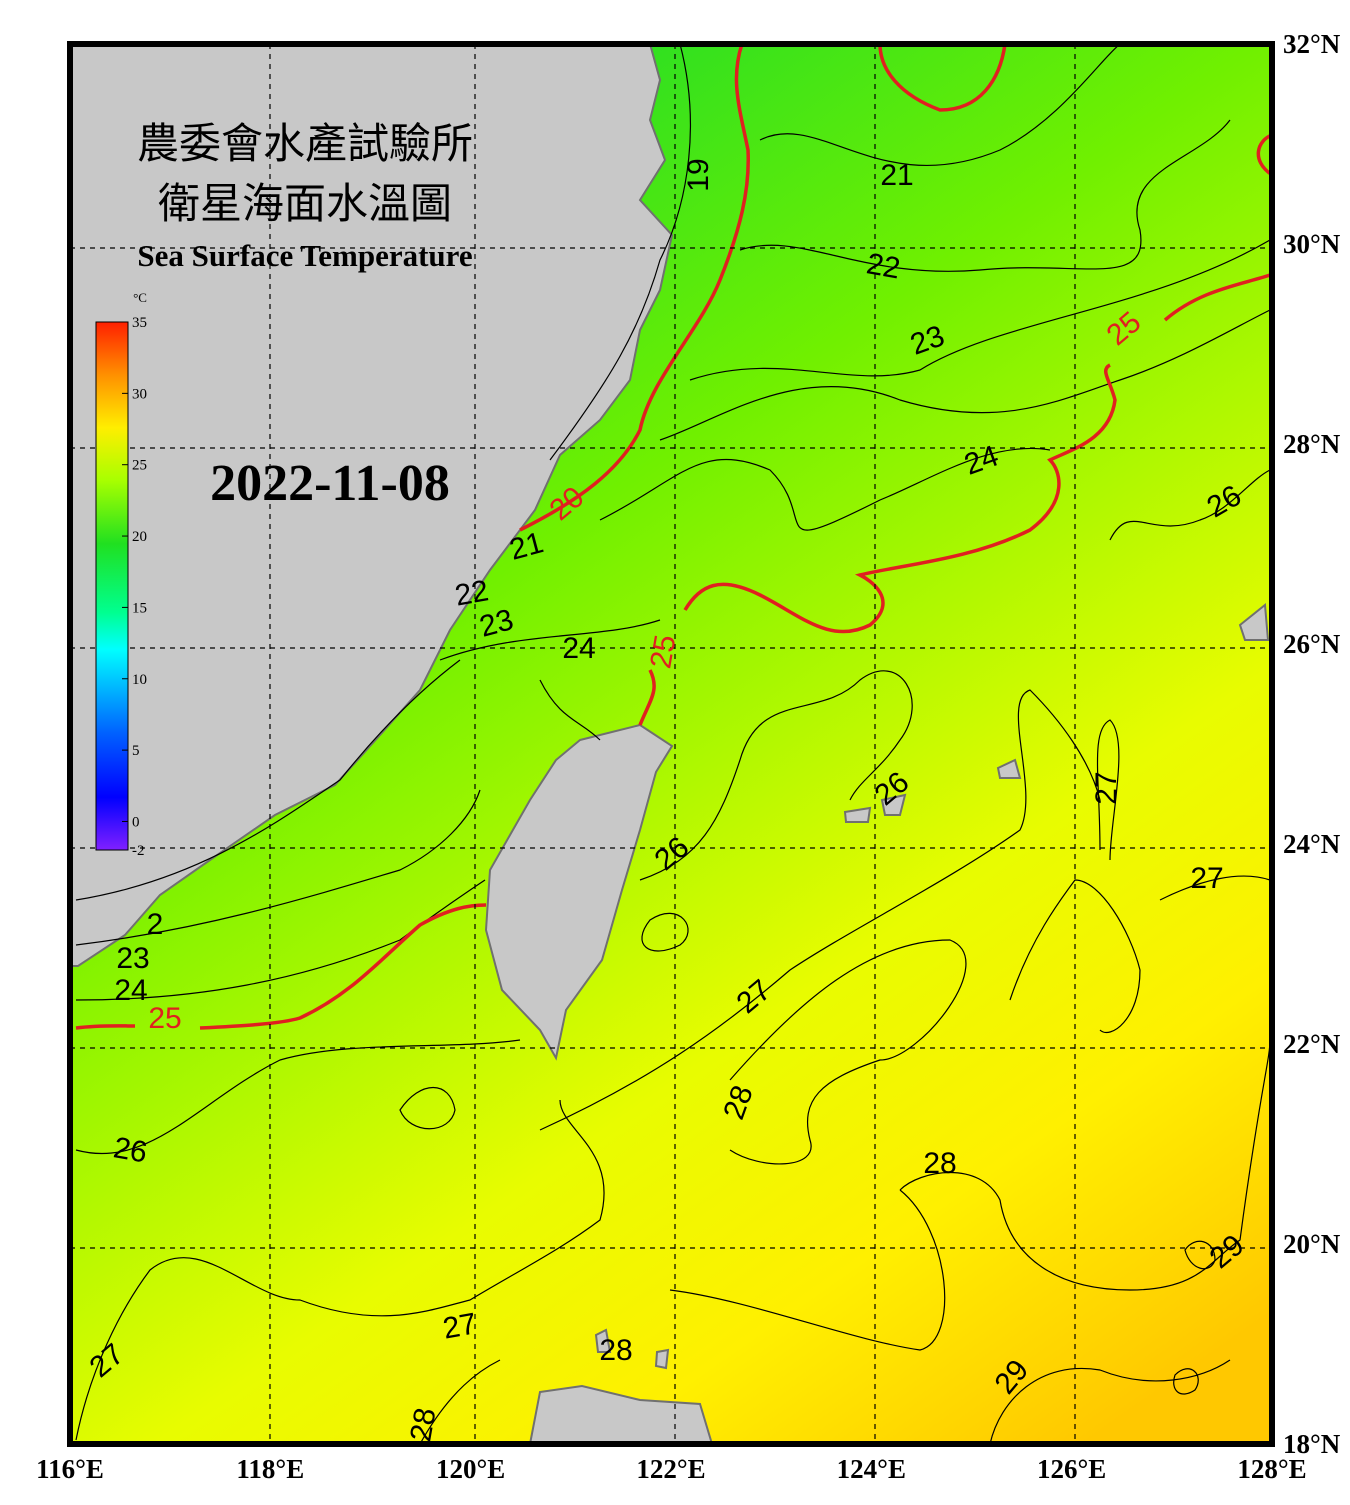 The image size is (1350, 1505). Describe the element at coordinates (70, 1469) in the screenshot. I see `lon-label: 116°E` at that location.